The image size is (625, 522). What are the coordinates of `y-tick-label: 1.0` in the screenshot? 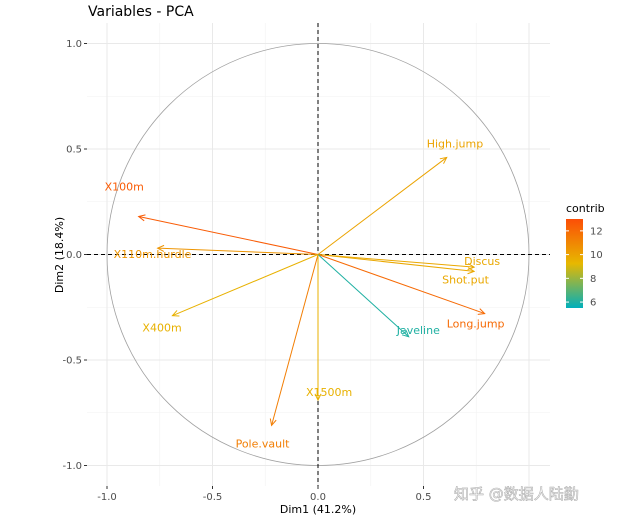 It's located at (74, 44).